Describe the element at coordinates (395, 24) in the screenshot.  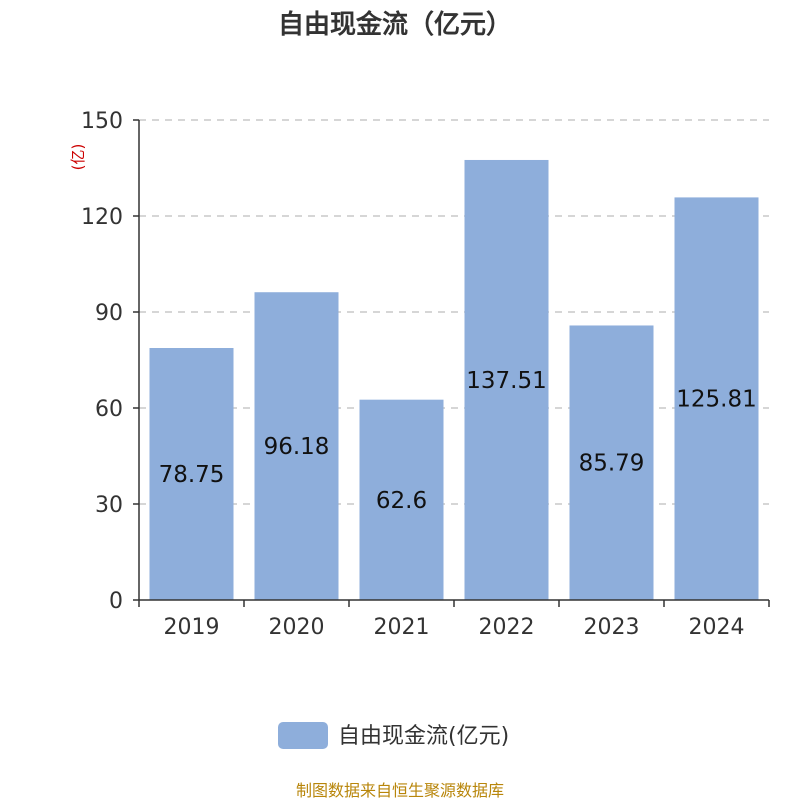
I see `chart-title: 自由现金流（亿元）` at that location.